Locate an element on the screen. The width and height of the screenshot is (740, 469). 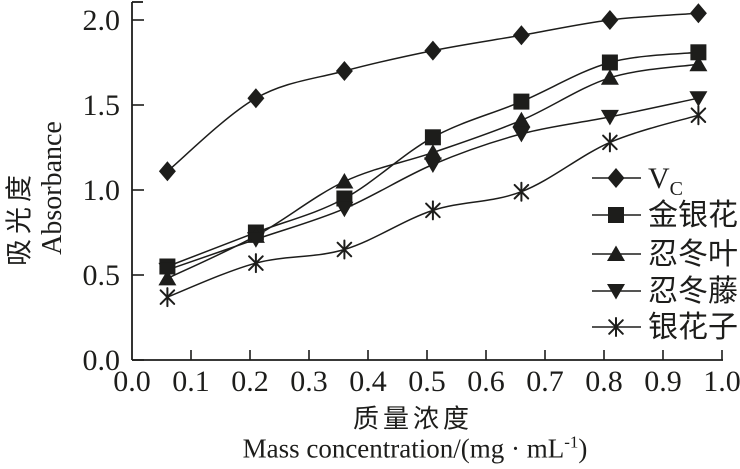
y-ticks: 0.0 0.5 1.0 1.5 2.0 is located at coordinates (113, 190).